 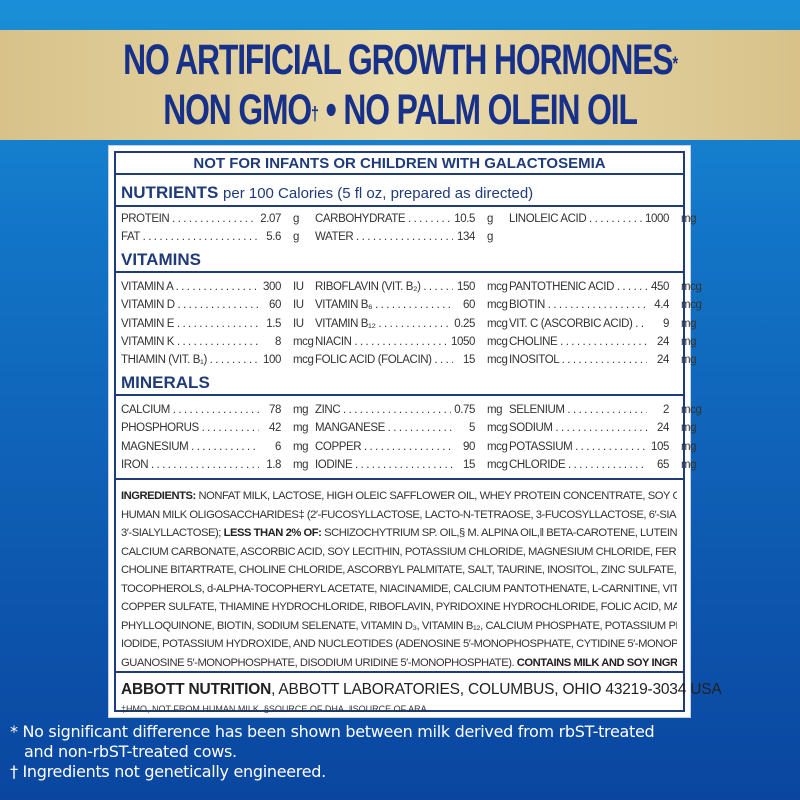 What do you see at coordinates (384, 428) in the screenshot?
I see `nutrient-name: MANGANESE` at bounding box center [384, 428].